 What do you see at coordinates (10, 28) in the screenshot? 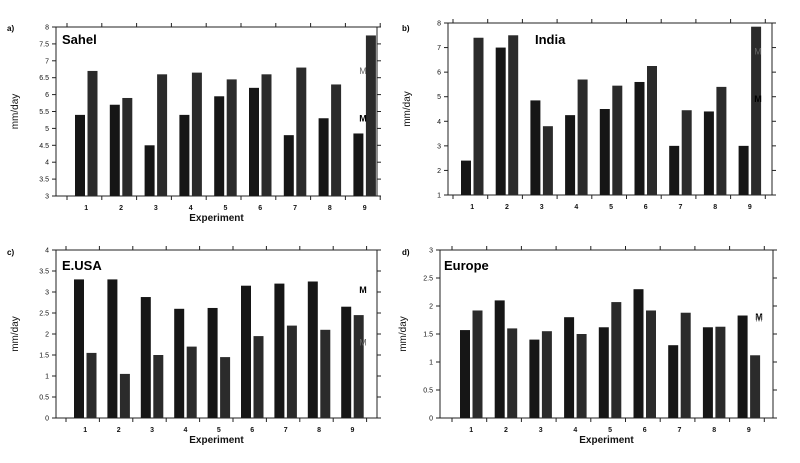
I see `panel-label: a)` at bounding box center [10, 28].